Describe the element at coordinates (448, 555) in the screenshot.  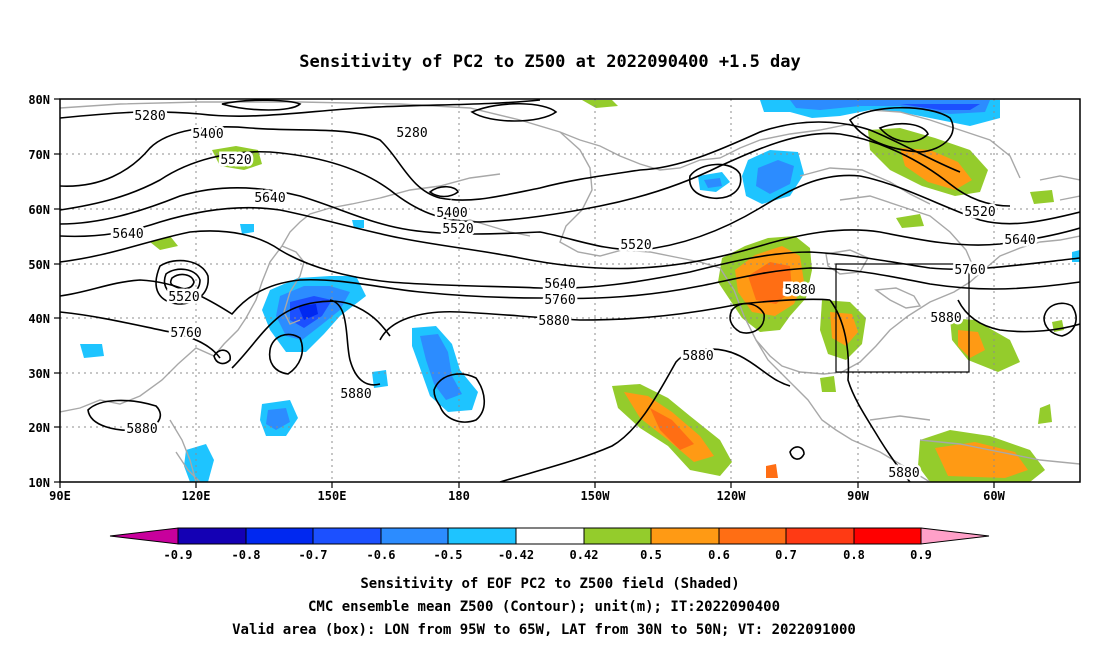
I see `colorbar-label: -0.5` at that location.